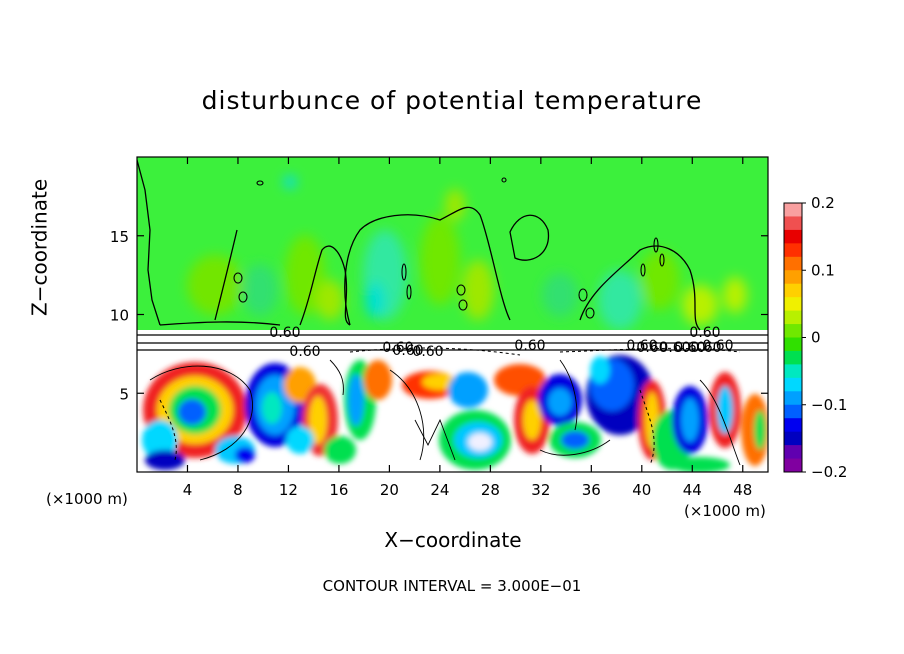 The width and height of the screenshot is (904, 654). What do you see at coordinates (445, 412) in the screenshot?
I see `lower-contours` at bounding box center [445, 412].